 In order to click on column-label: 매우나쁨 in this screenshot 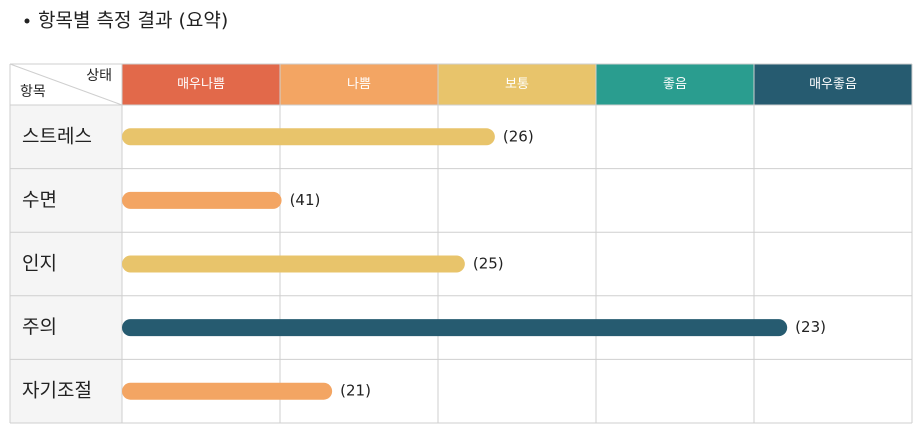, I will do `click(201, 84)`.